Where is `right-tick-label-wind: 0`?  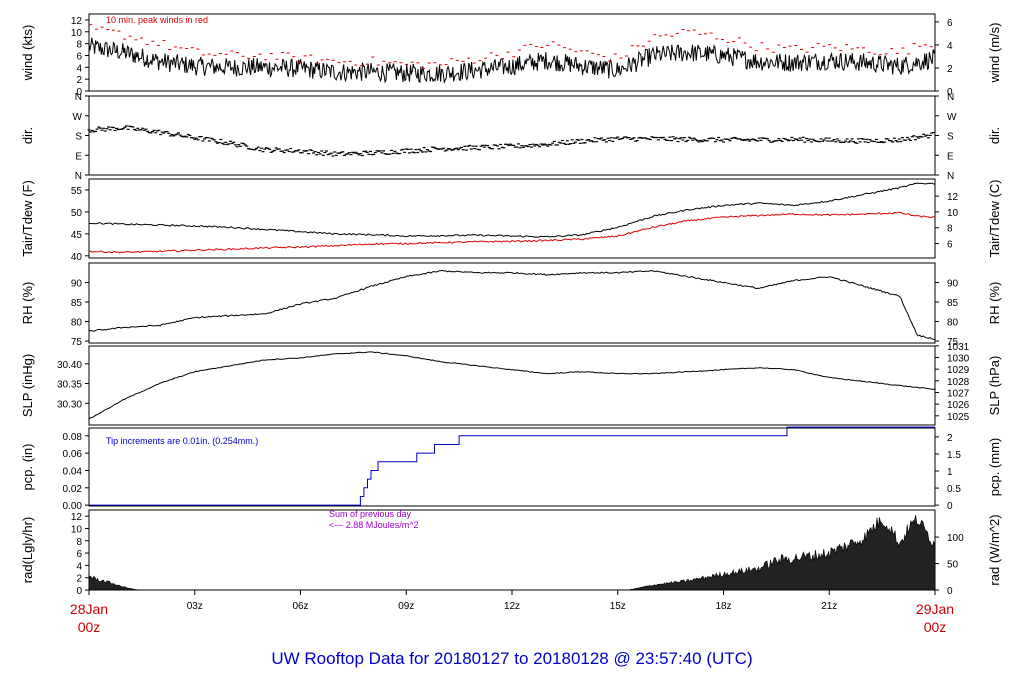
right-tick-label-wind: 0 is located at coordinates (950, 92).